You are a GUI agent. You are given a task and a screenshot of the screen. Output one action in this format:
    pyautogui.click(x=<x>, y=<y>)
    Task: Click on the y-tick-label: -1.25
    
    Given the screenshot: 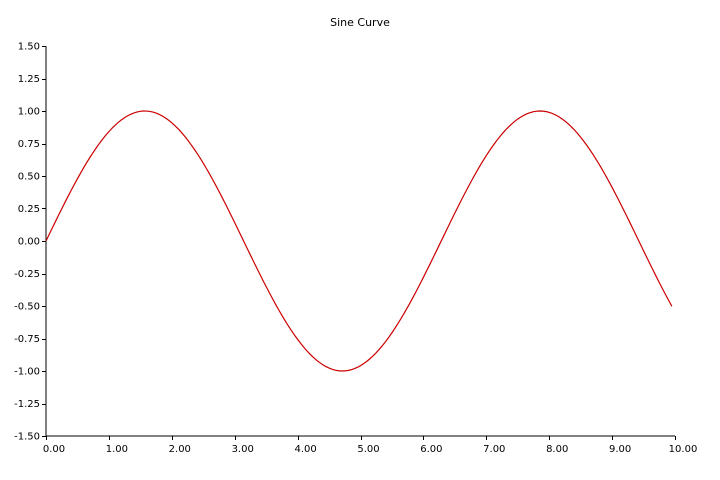 What is the action you would take?
    pyautogui.click(x=27, y=404)
    